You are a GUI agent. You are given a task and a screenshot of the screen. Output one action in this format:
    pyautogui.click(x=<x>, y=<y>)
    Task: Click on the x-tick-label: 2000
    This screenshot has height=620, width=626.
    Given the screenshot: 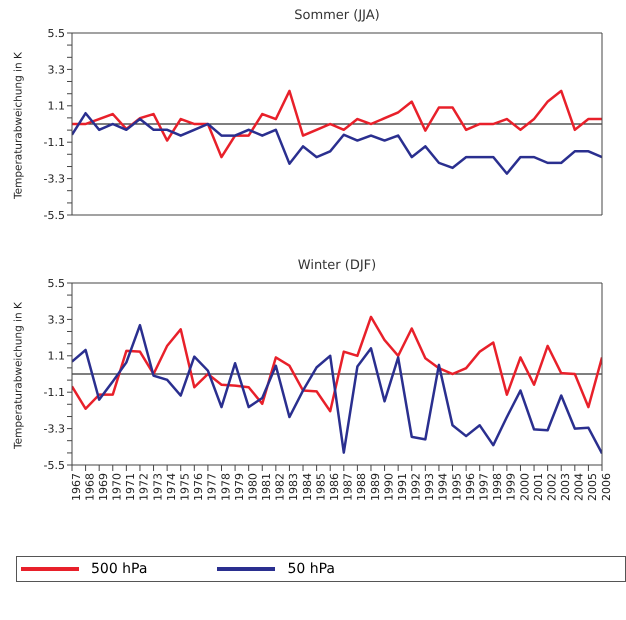 What is the action you would take?
    pyautogui.click(x=525, y=487)
    